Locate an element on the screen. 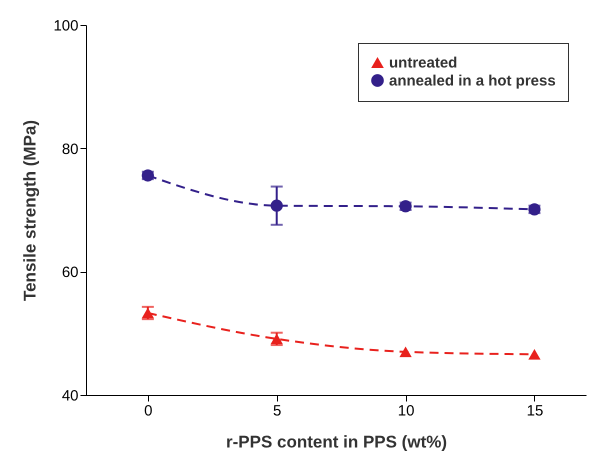 The height and width of the screenshot is (462, 615). y-tick-label: 40 is located at coordinates (70, 396).